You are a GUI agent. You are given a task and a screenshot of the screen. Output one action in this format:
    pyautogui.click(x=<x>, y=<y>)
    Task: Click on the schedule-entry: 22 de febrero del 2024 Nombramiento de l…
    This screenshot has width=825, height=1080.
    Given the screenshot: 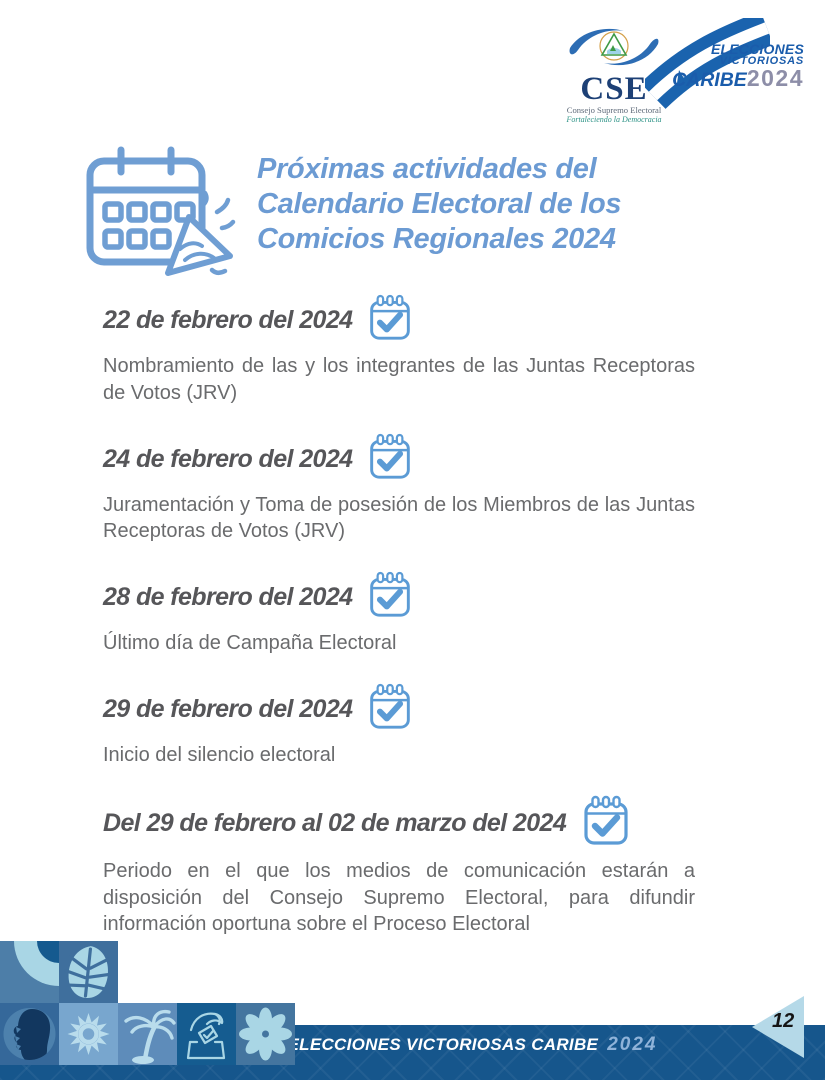 What is the action you would take?
    pyautogui.click(x=399, y=350)
    